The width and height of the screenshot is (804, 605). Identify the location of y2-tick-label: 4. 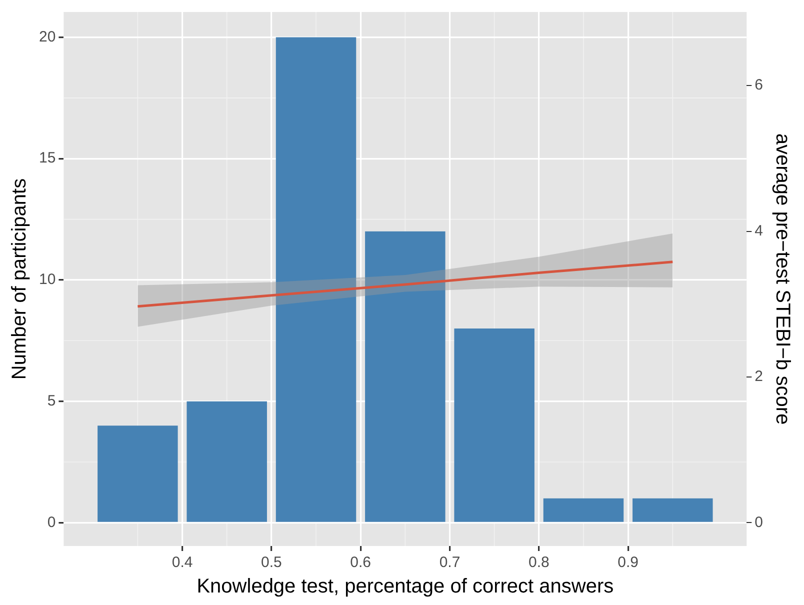
(758, 231).